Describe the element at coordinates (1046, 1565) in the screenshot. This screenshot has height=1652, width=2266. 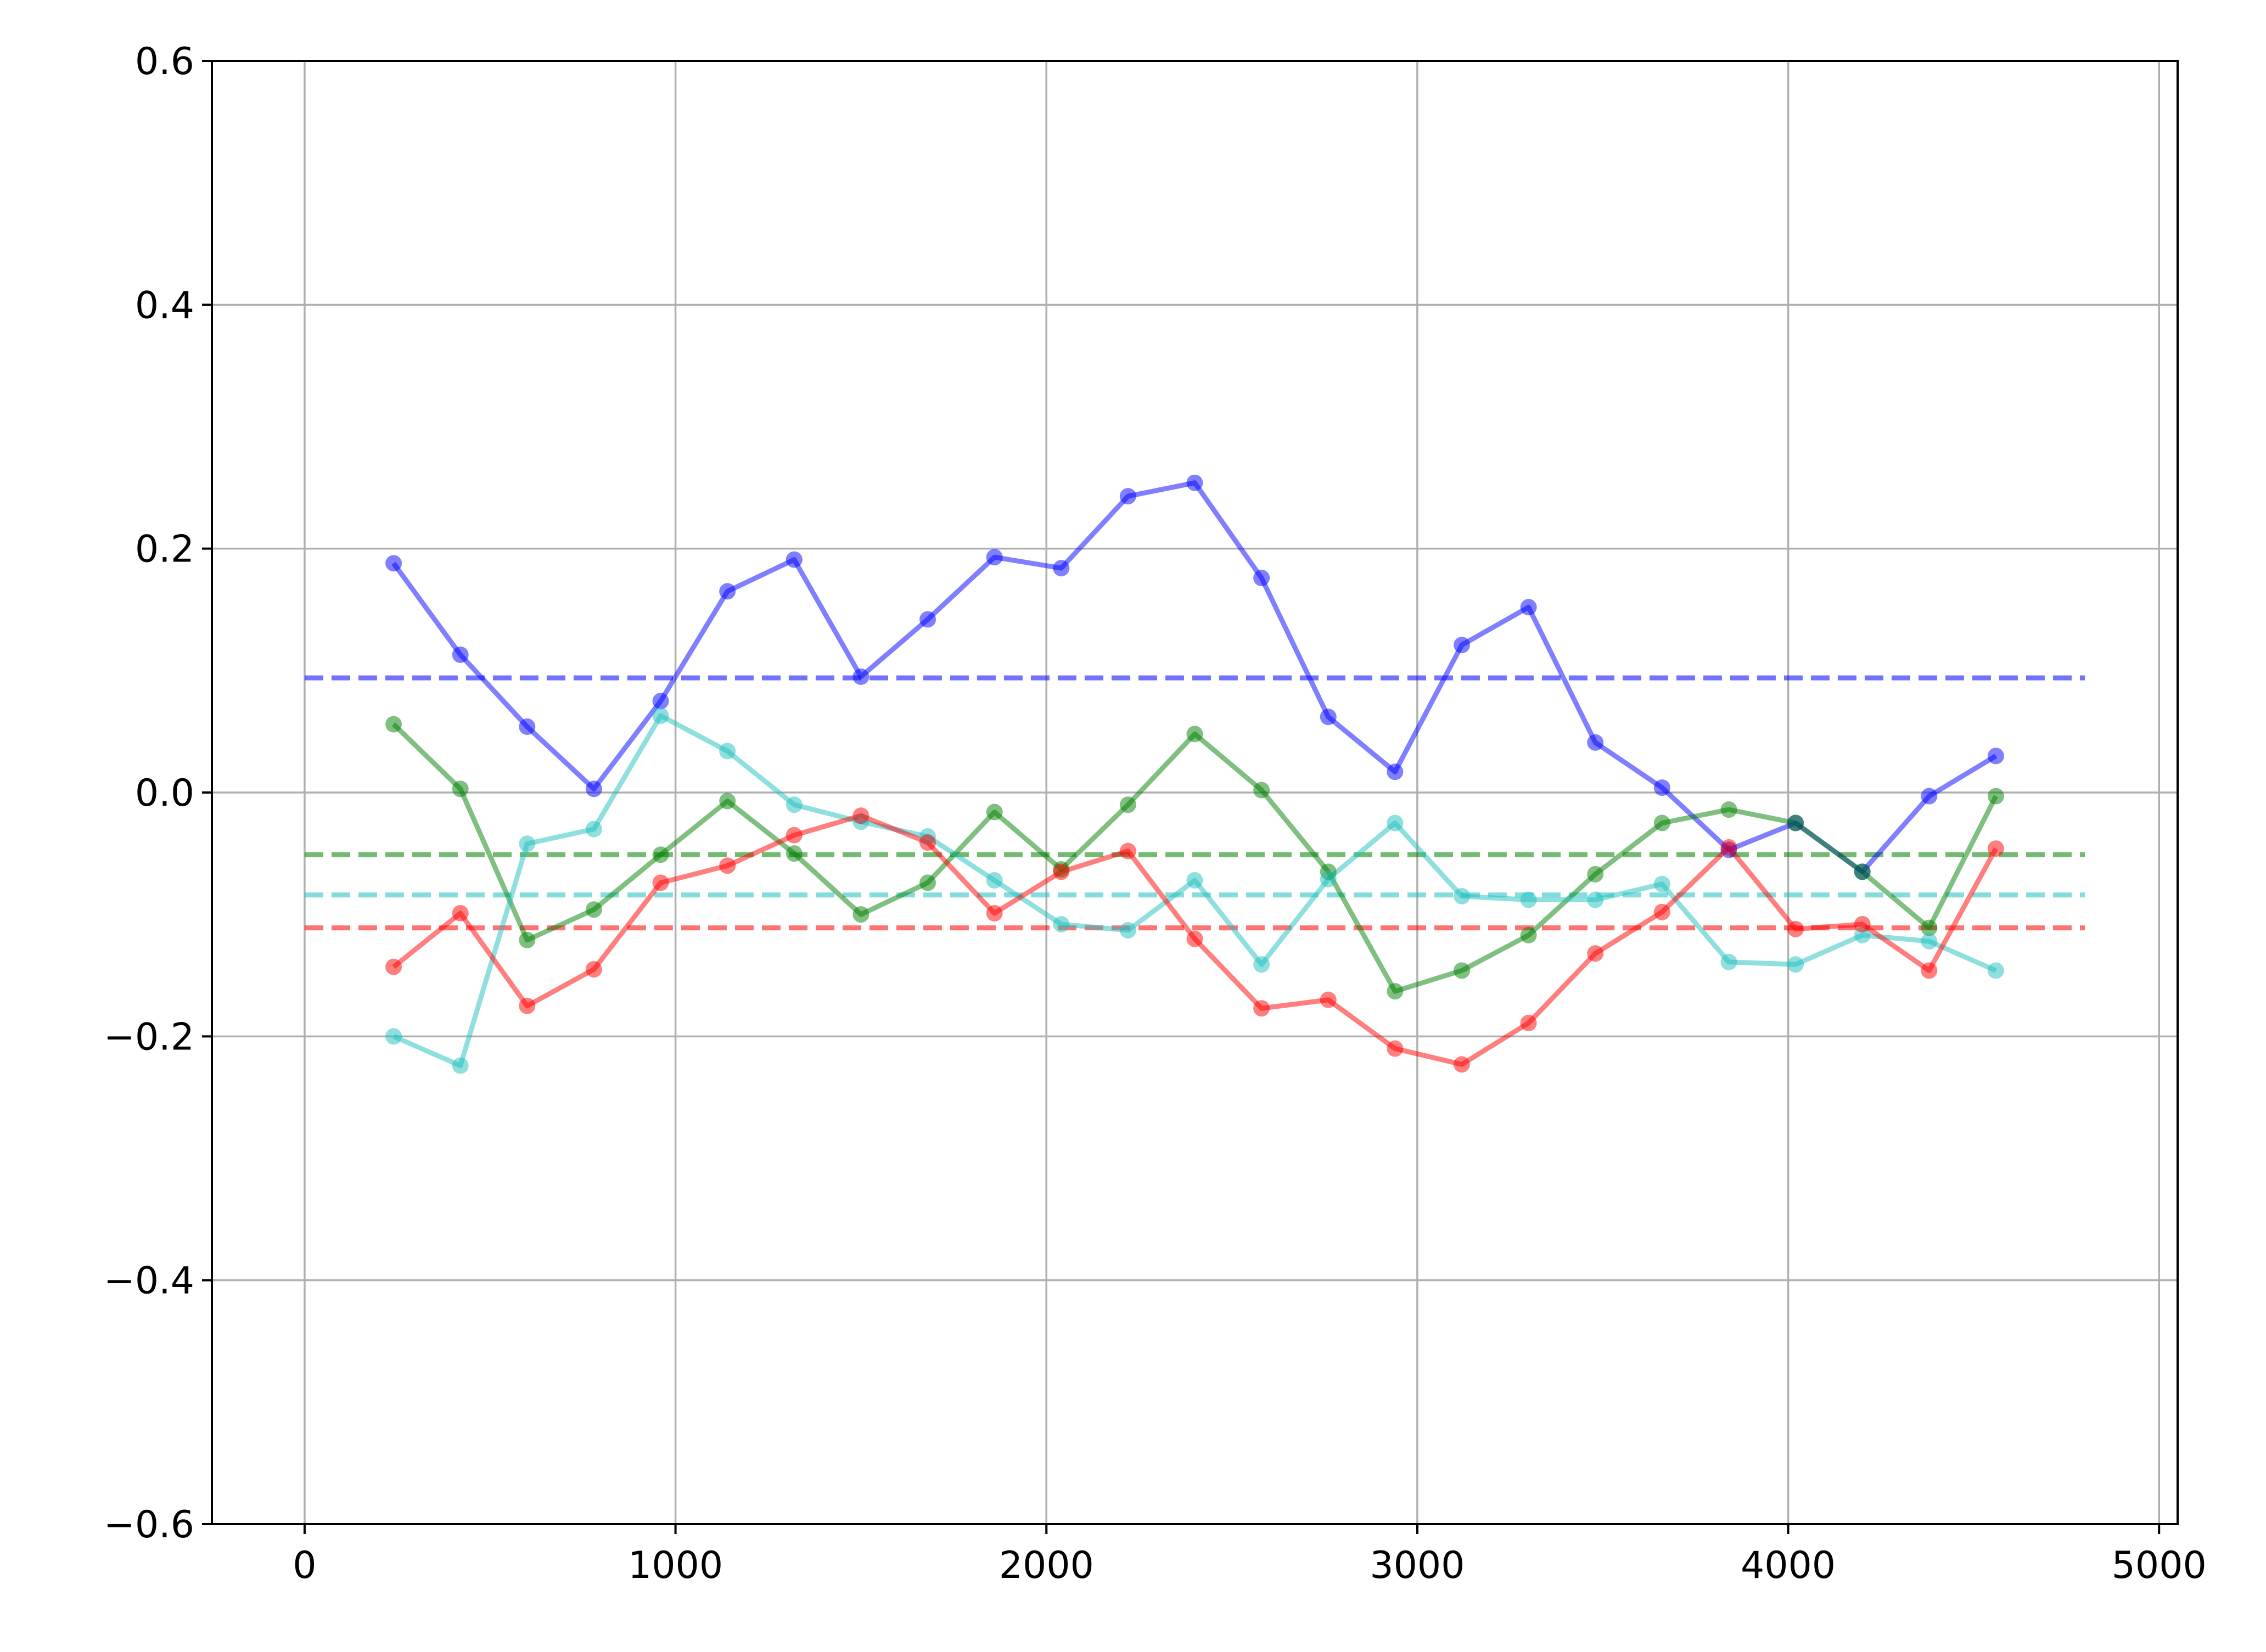
I see `x-tick-label: 2000` at that location.